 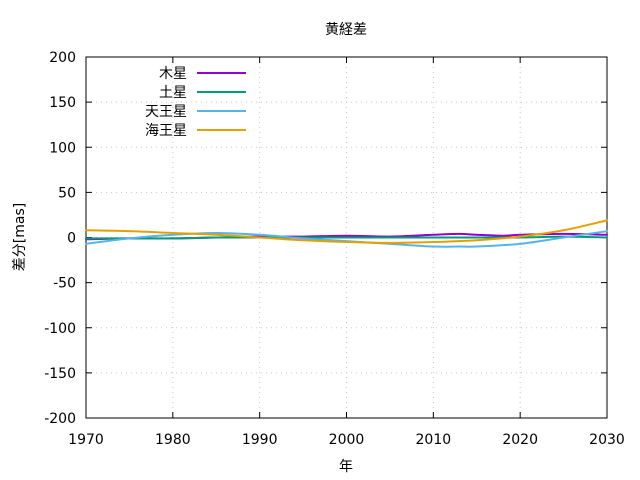 I want to click on y-tick-label: 100, so click(x=62, y=148).